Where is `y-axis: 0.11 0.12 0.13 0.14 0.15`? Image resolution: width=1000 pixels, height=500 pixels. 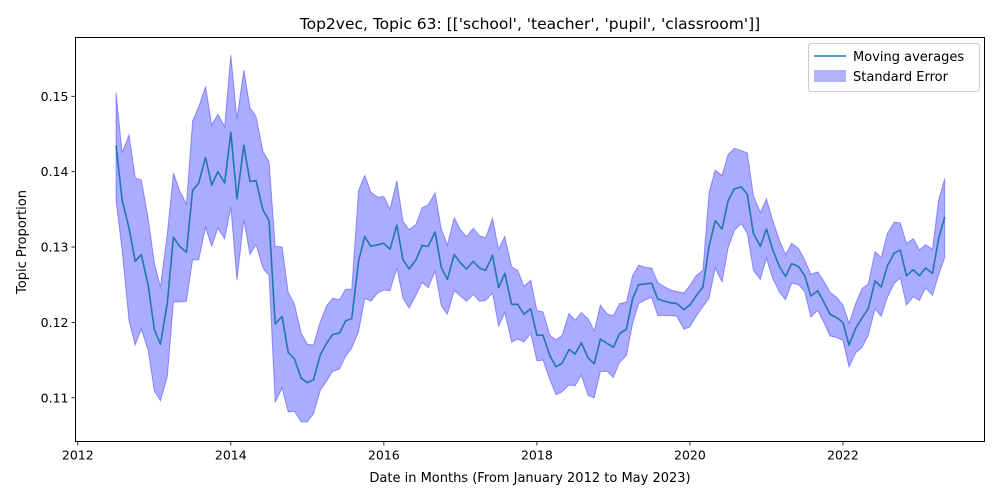
y-axis: 0.11 0.12 0.13 0.14 0.15 is located at coordinates (58, 247).